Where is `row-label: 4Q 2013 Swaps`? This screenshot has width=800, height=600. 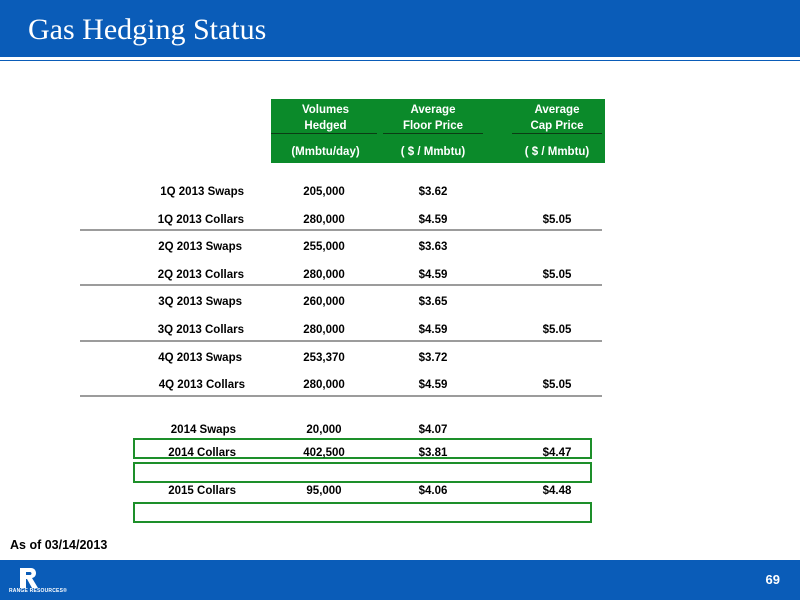
row-label: 4Q 2013 Swaps is located at coordinates (200, 358).